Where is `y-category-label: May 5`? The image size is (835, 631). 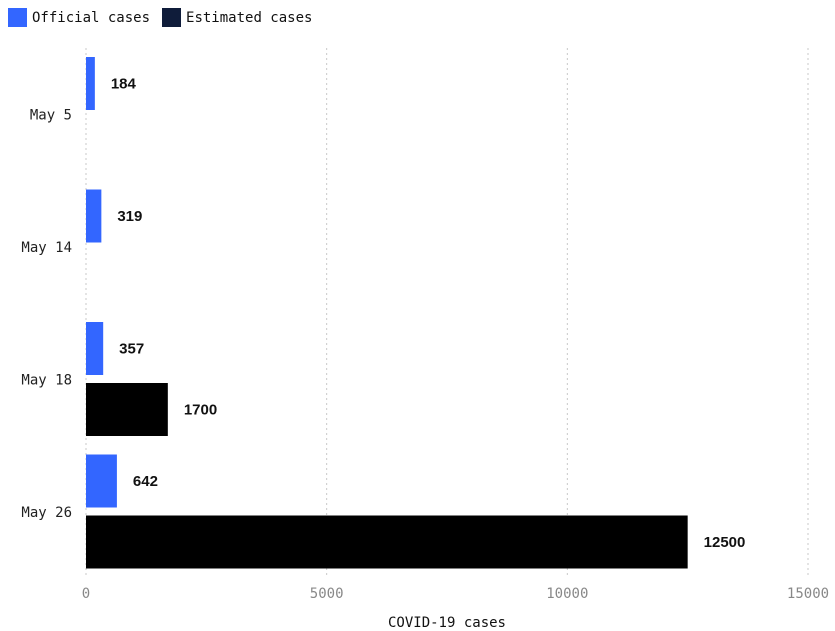
y-category-label: May 5 is located at coordinates (51, 115).